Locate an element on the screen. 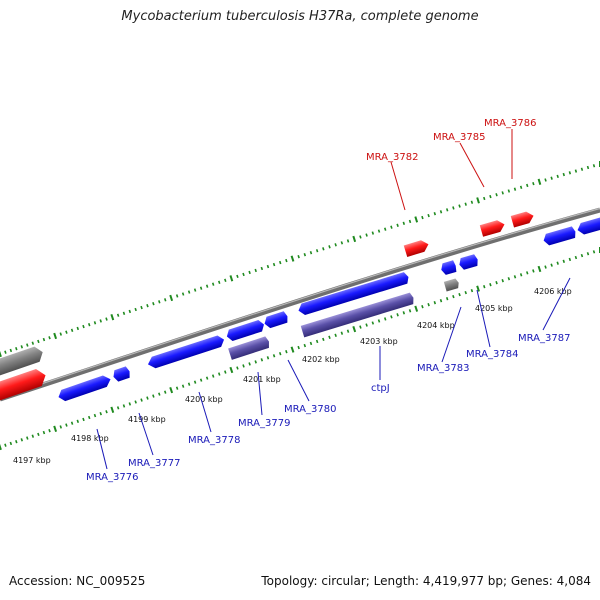 The width and height of the screenshot is (600, 600). feature-gray-left is located at coordinates (22, 361).